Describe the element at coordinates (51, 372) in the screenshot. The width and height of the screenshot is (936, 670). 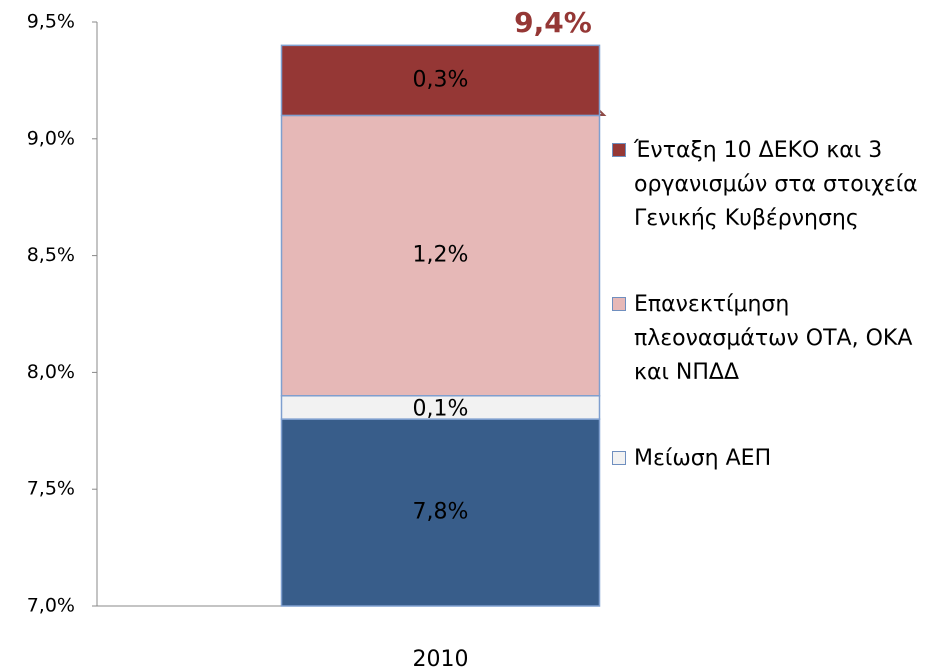
I see `y-tick-label: 8,0%` at that location.